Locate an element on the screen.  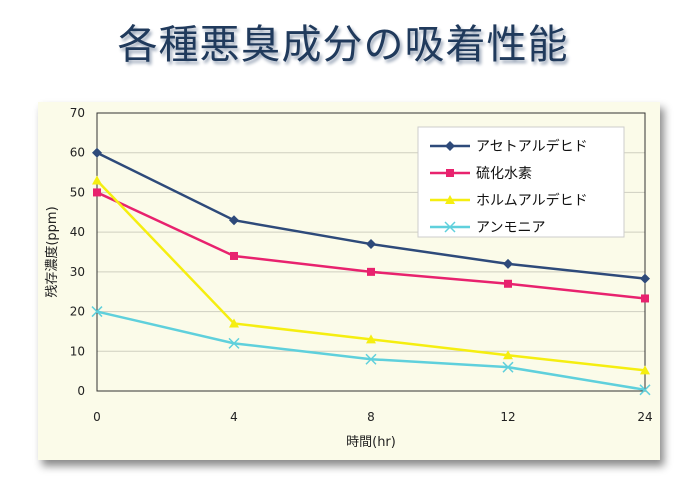
y-tick-label: 0 is located at coordinates (81, 391).